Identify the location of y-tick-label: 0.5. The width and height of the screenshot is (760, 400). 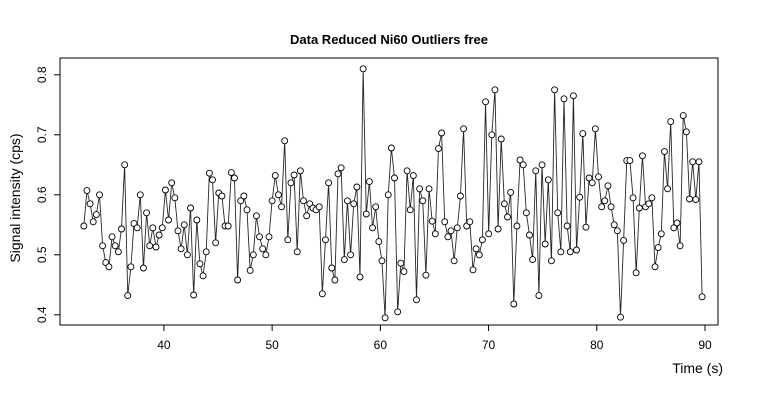
(42, 254).